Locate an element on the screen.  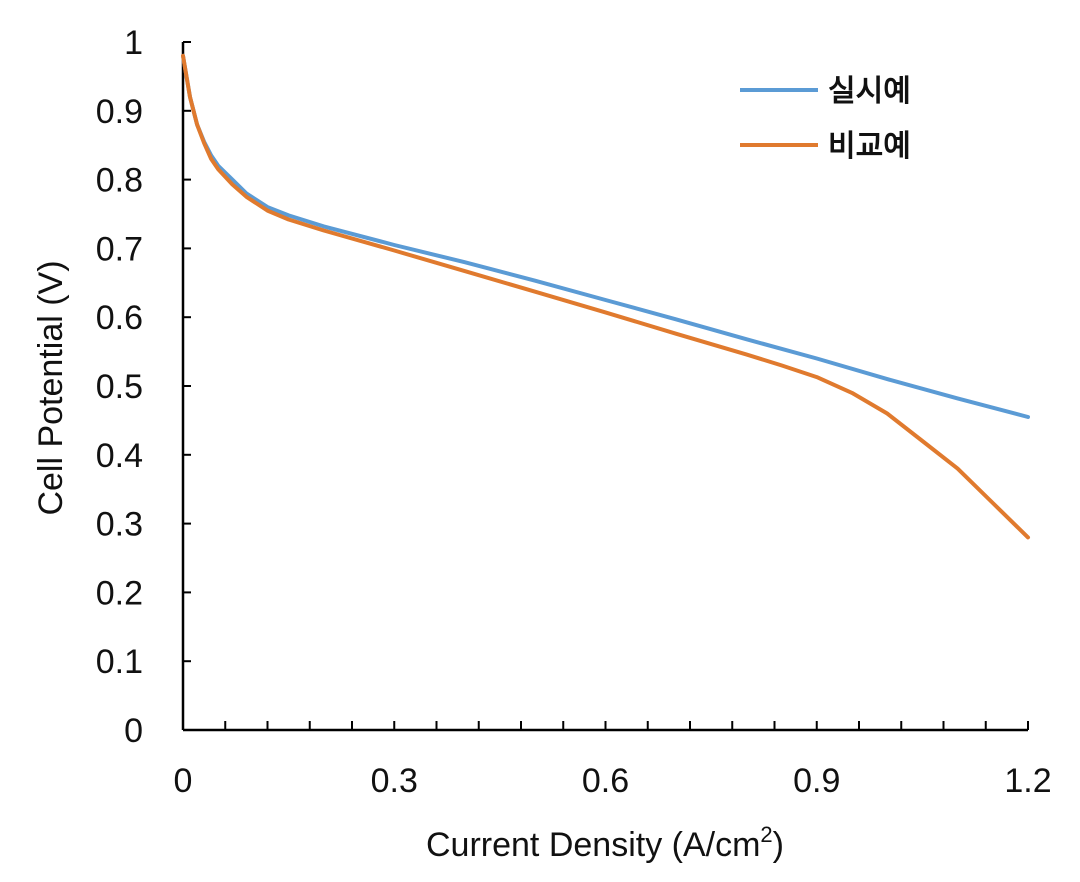
y-tick-label: 0.5 is located at coordinates (119, 387).